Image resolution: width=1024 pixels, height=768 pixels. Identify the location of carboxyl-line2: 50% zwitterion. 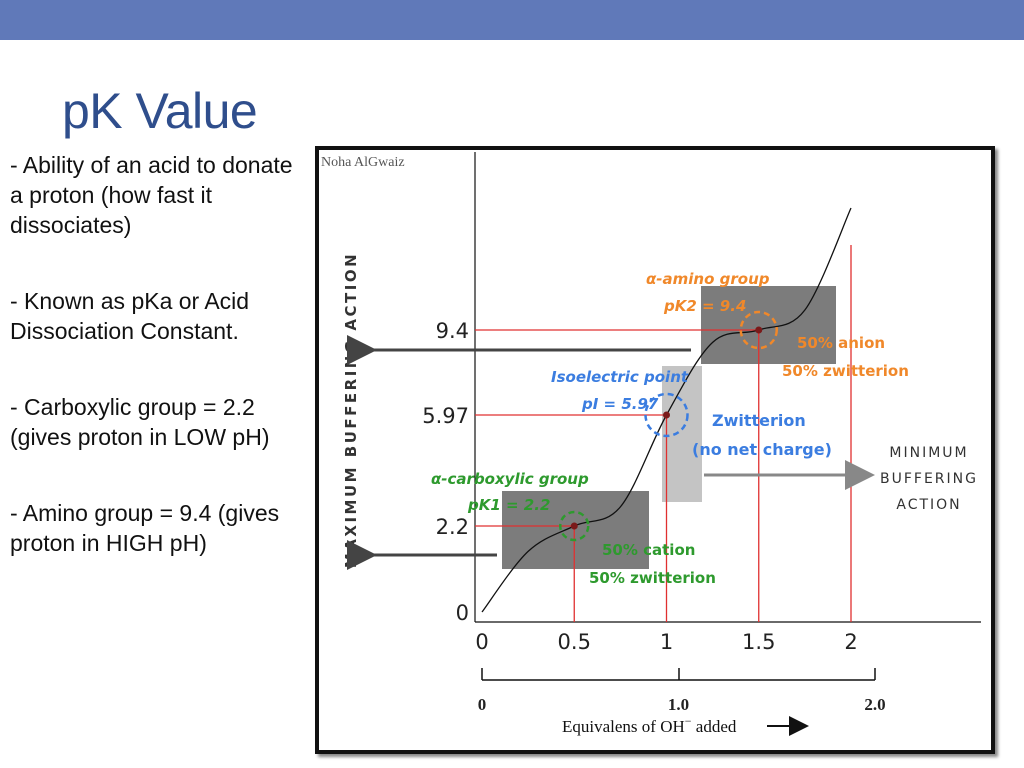
(652, 578).